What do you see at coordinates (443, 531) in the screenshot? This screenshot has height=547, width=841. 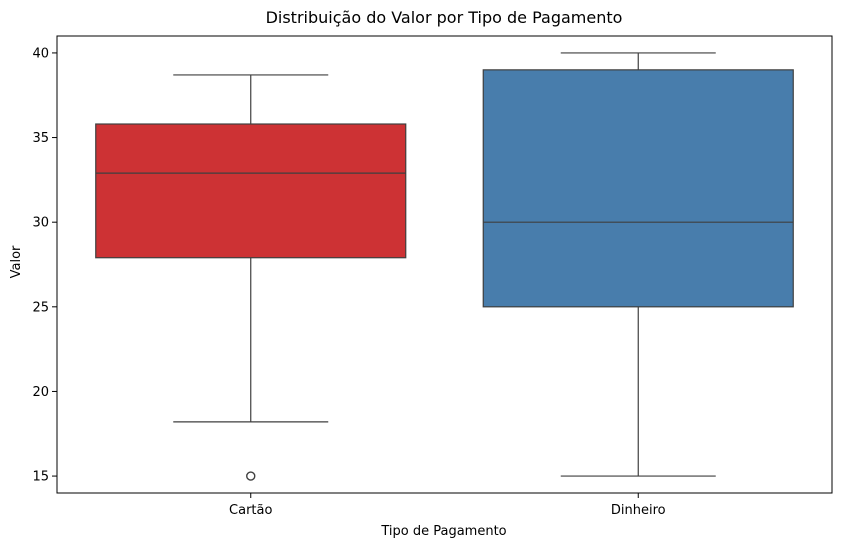 I see `x-axis-label: Tipo de Pagamento` at bounding box center [443, 531].